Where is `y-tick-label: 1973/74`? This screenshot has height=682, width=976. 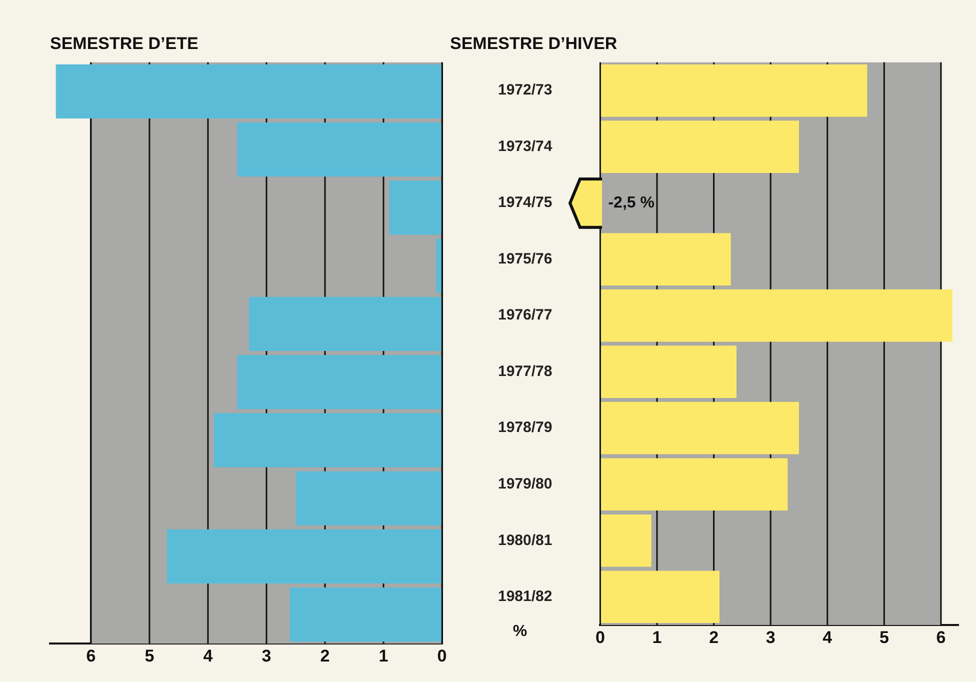 y-tick-label: 1973/74 is located at coordinates (525, 146).